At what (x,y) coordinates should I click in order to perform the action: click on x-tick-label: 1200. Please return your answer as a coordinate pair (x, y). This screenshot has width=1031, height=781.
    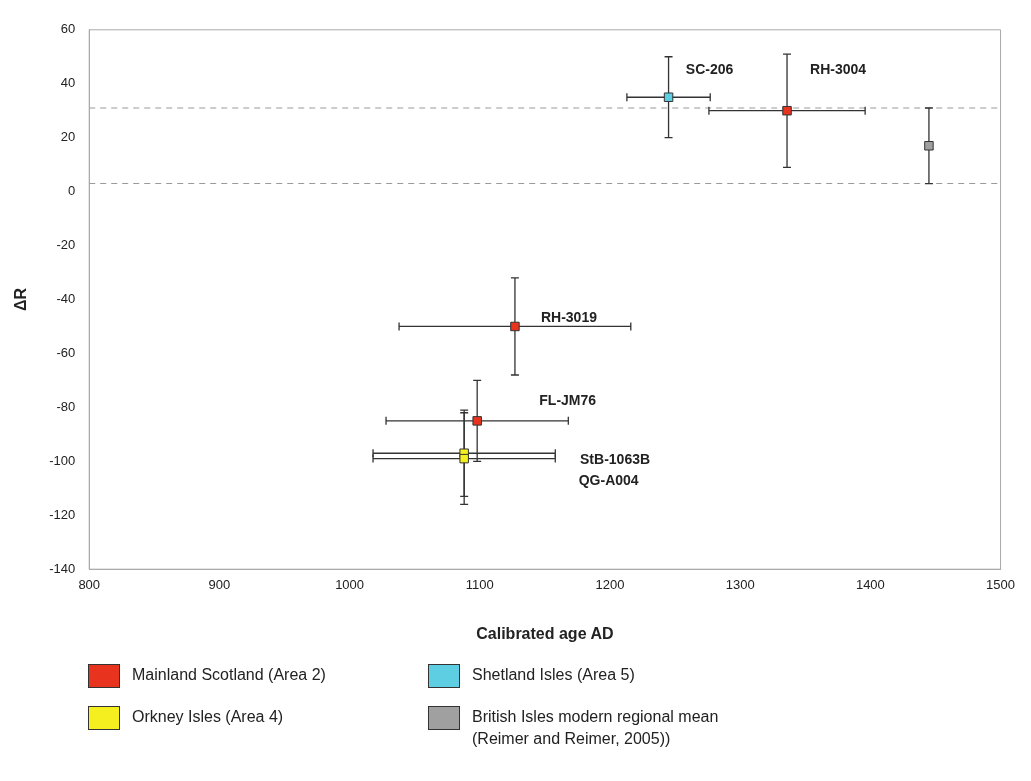
    Looking at the image, I should click on (610, 584).